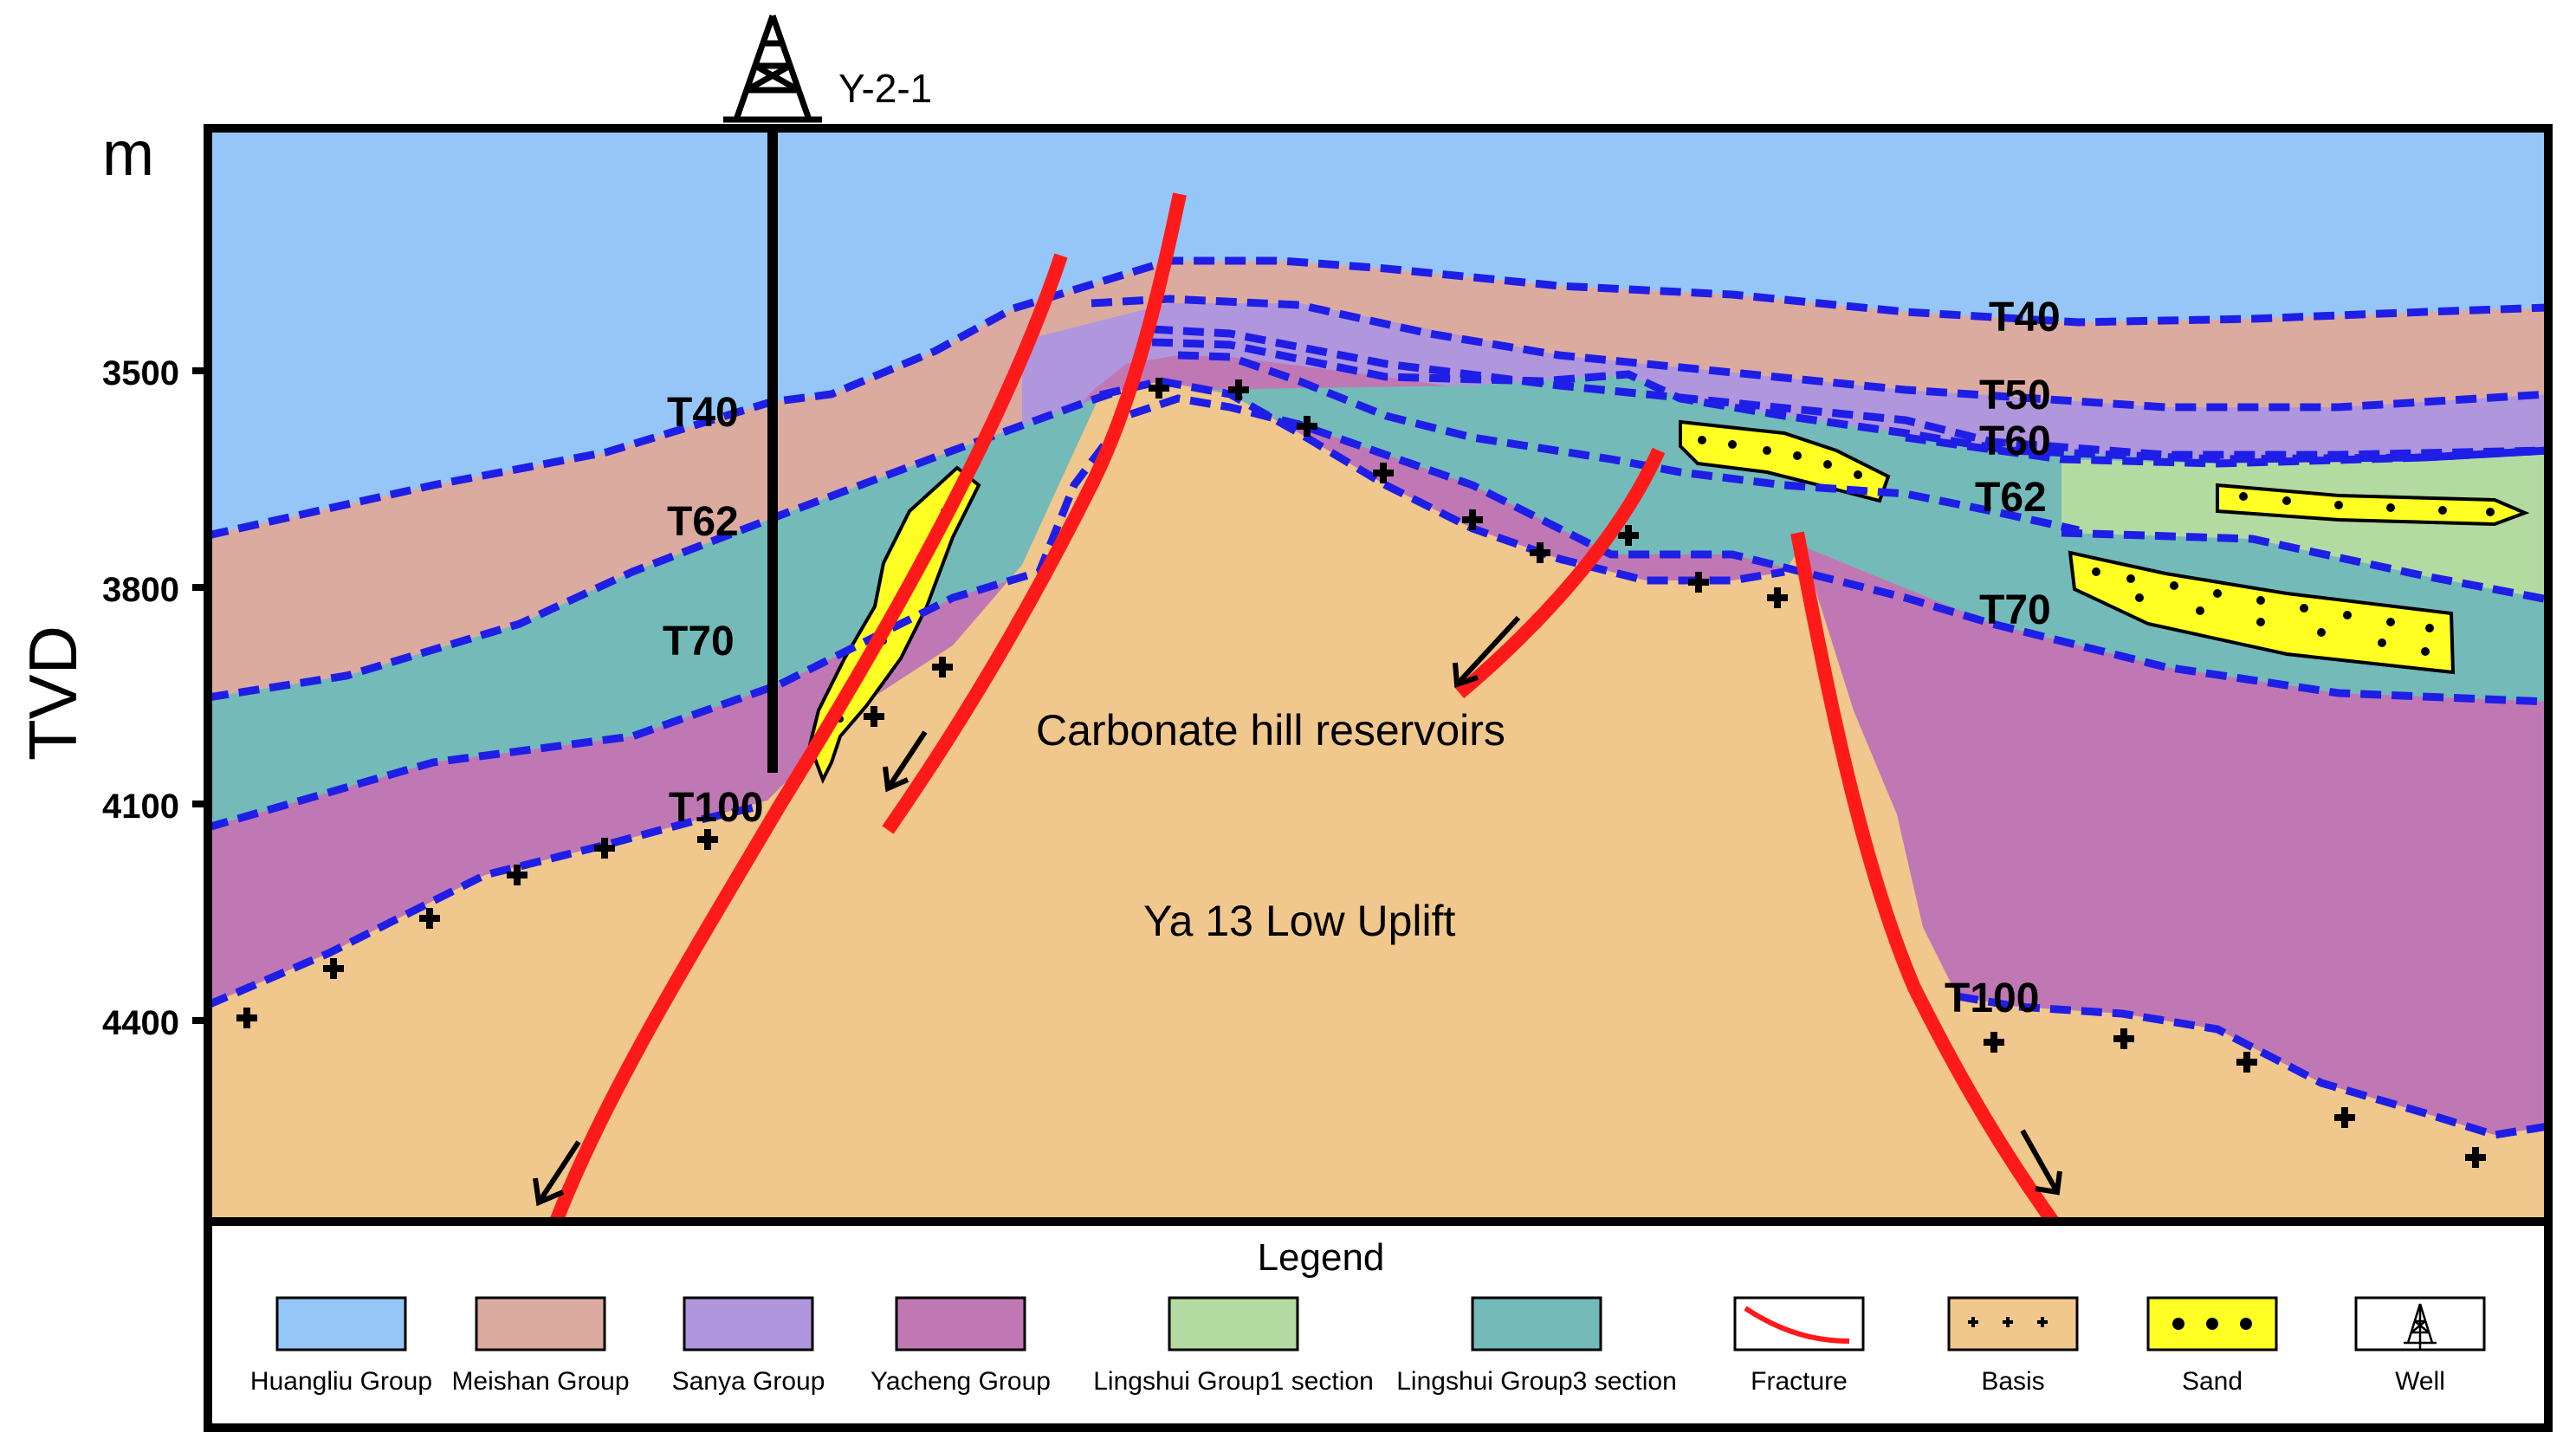 The height and width of the screenshot is (1439, 2576). I want to click on axis-title: TVD, so click(53, 693).